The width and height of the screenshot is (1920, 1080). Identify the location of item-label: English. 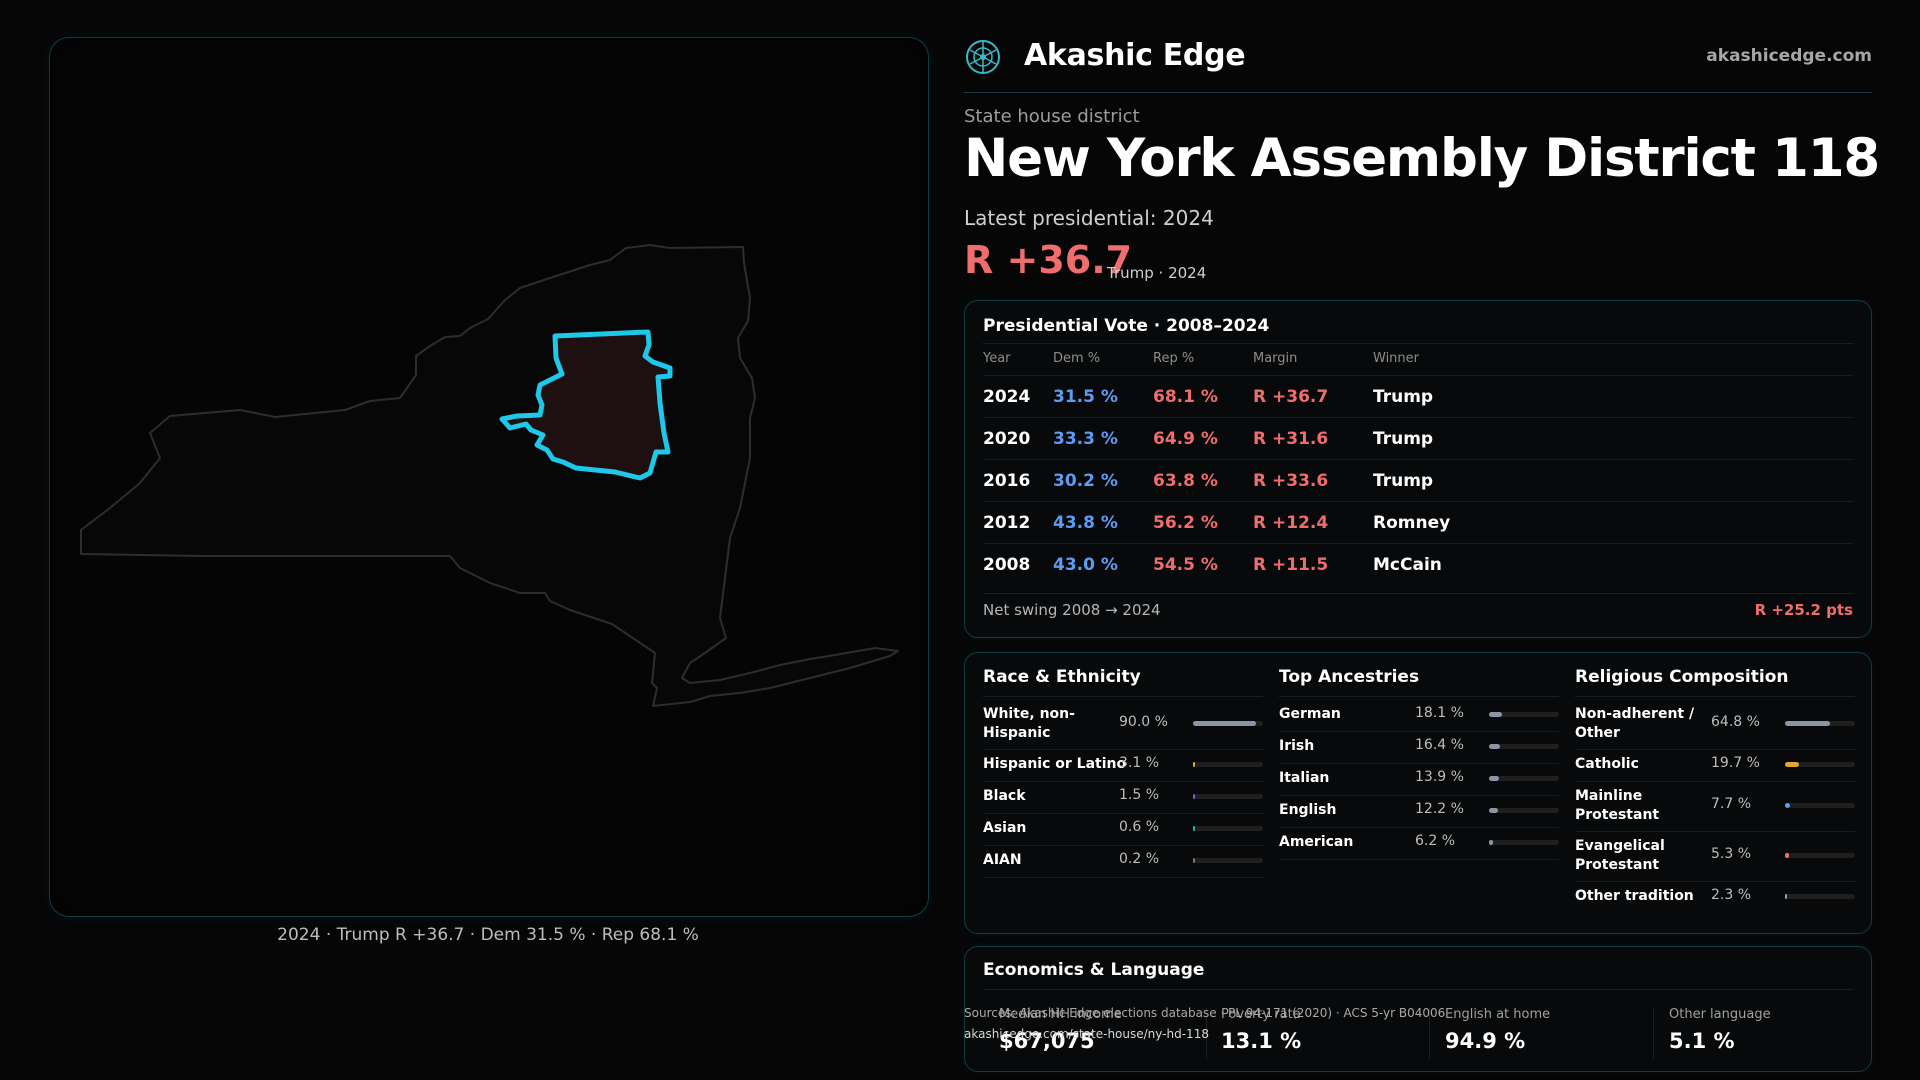
(1308, 810).